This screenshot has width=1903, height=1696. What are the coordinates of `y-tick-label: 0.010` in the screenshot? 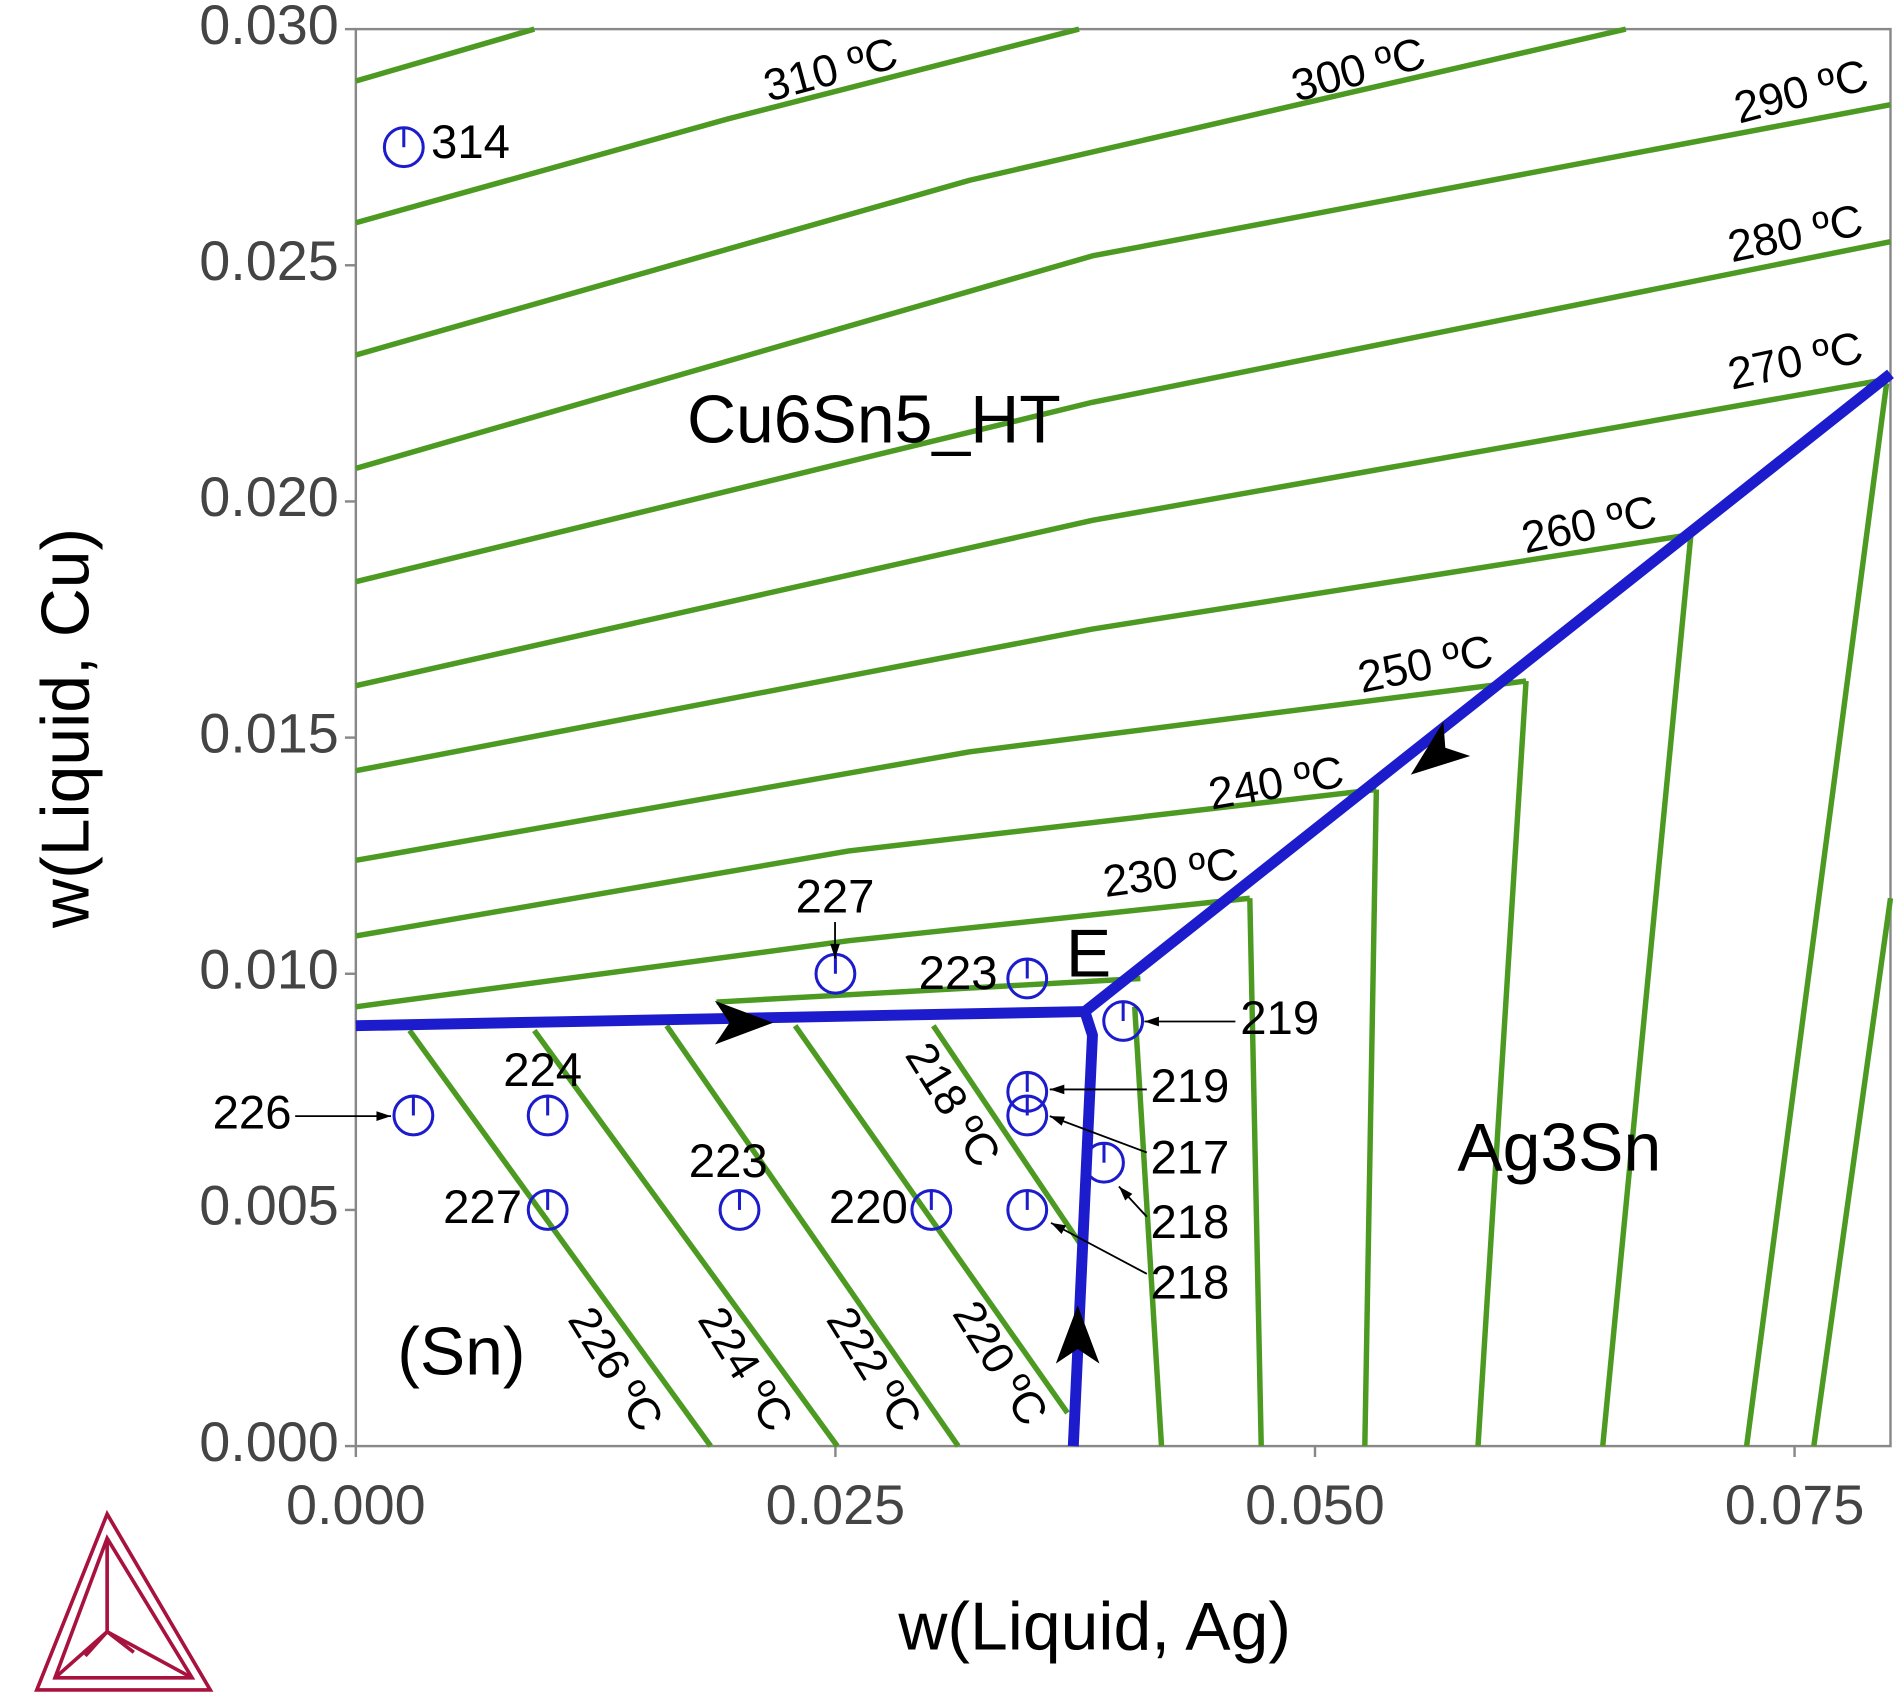 It's located at (269, 968).